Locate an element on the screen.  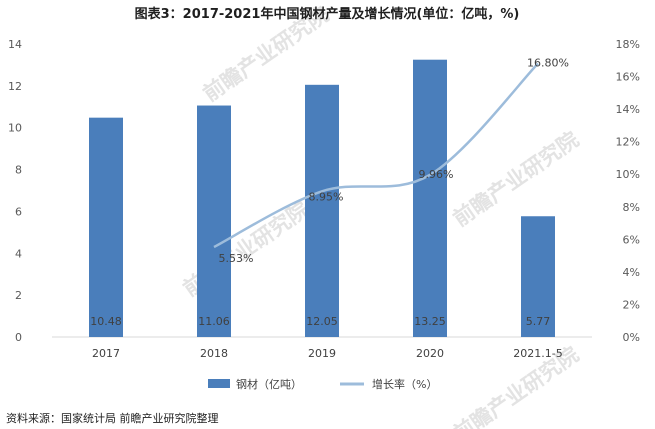
right-tick-label: 16% is located at coordinates (628, 77).